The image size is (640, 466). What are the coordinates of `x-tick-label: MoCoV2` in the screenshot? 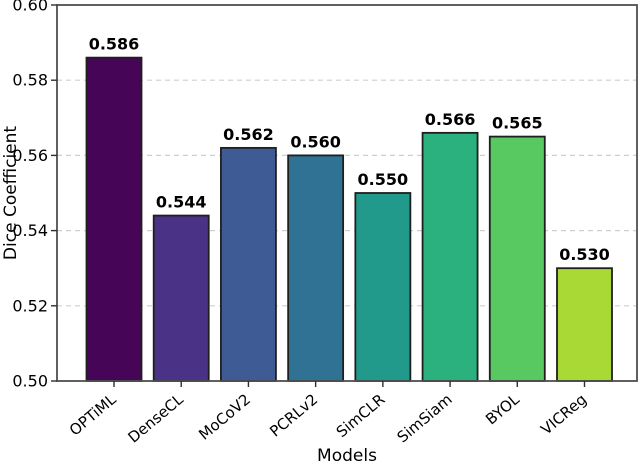 It's located at (224, 416).